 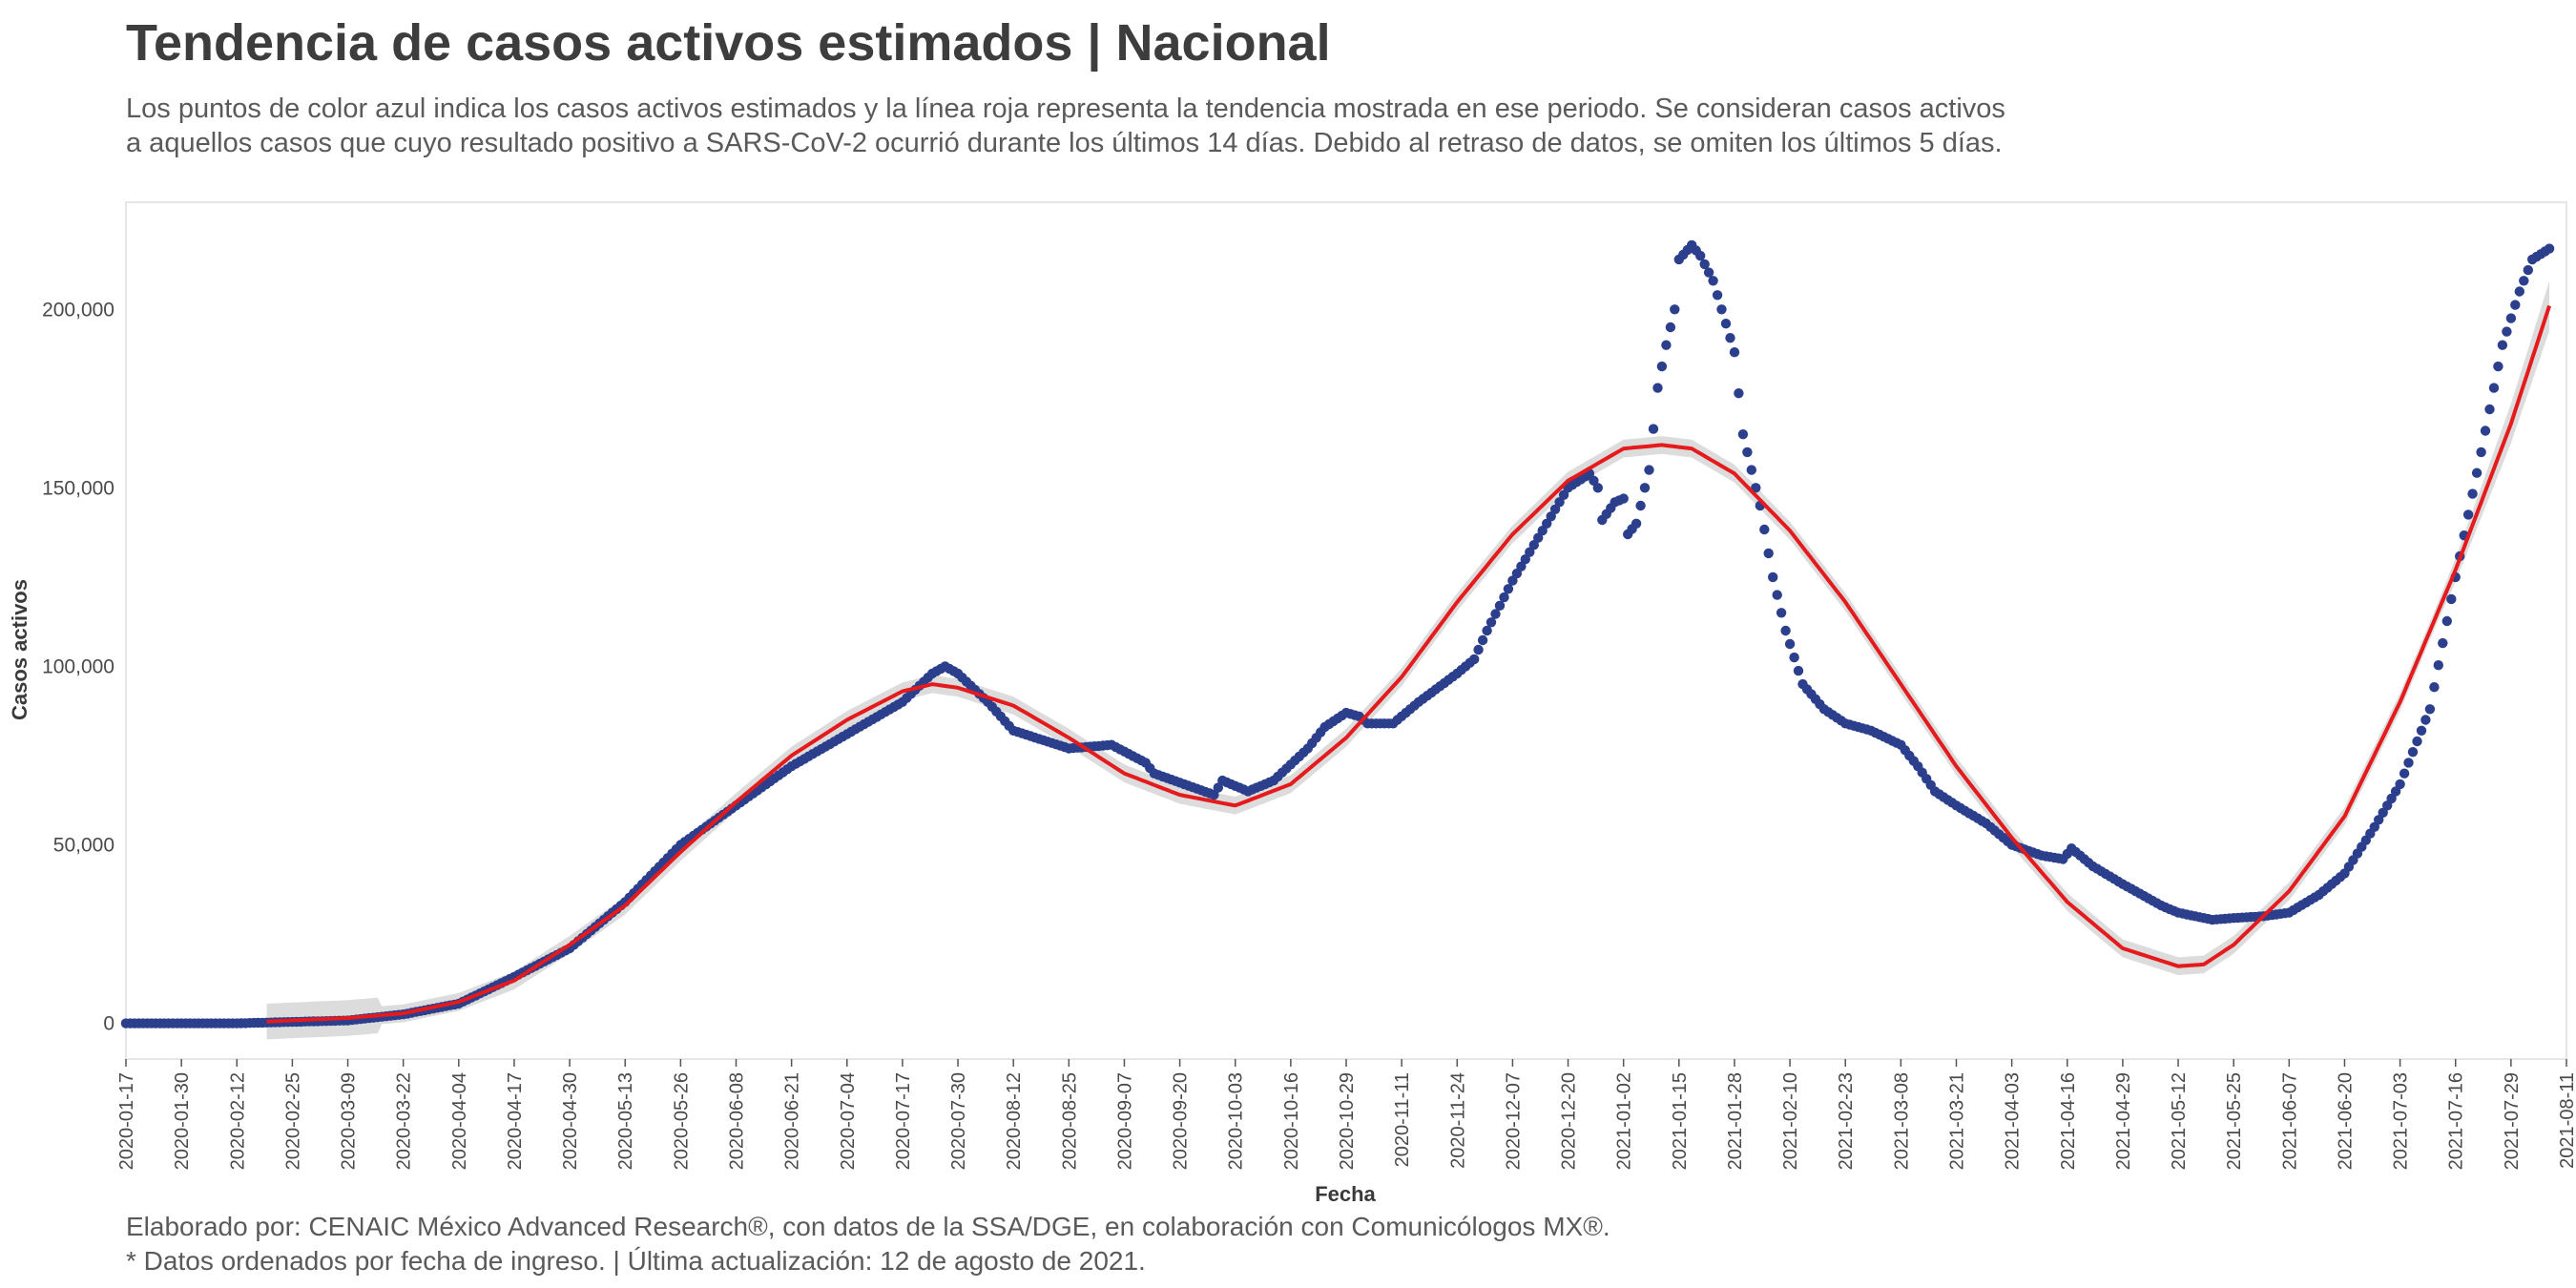 I want to click on x-tick-label: 2021-01-15, so click(x=1680, y=1121).